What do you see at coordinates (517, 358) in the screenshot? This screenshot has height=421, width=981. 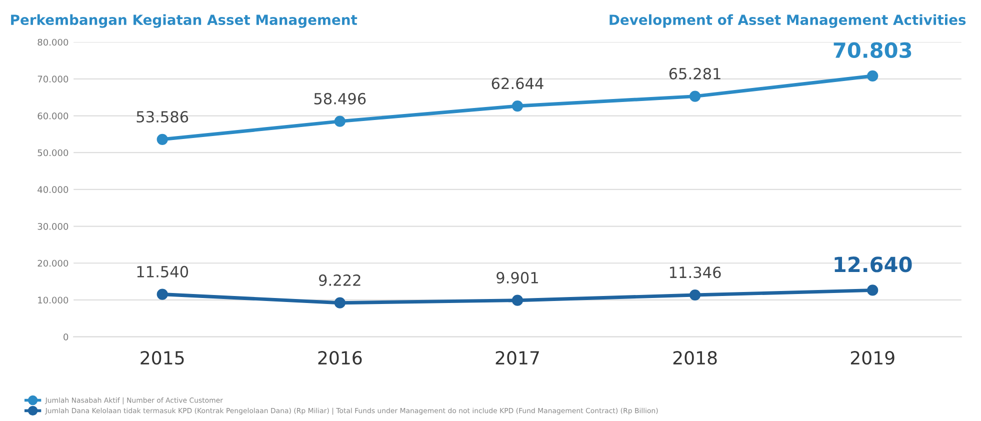 I see `x-tick-label: 2017` at bounding box center [517, 358].